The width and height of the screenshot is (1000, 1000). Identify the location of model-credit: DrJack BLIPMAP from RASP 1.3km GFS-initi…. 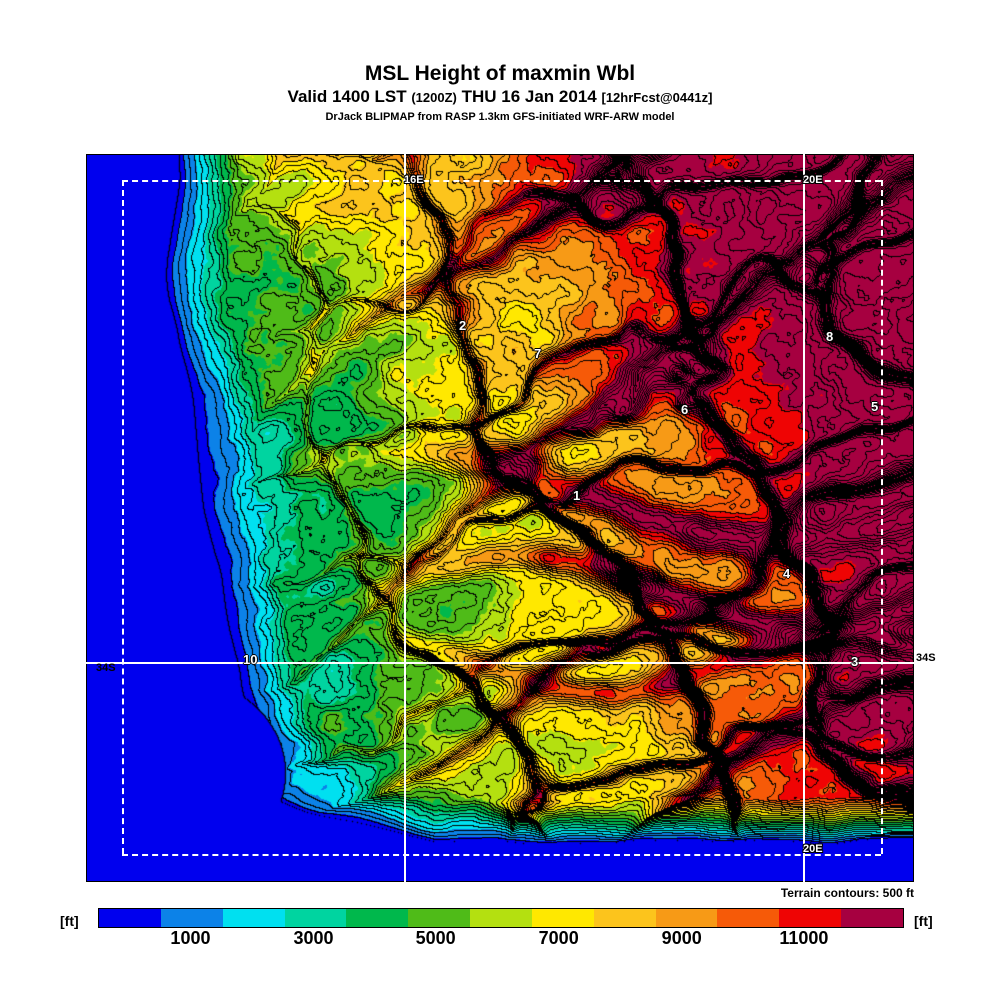
(500, 117).